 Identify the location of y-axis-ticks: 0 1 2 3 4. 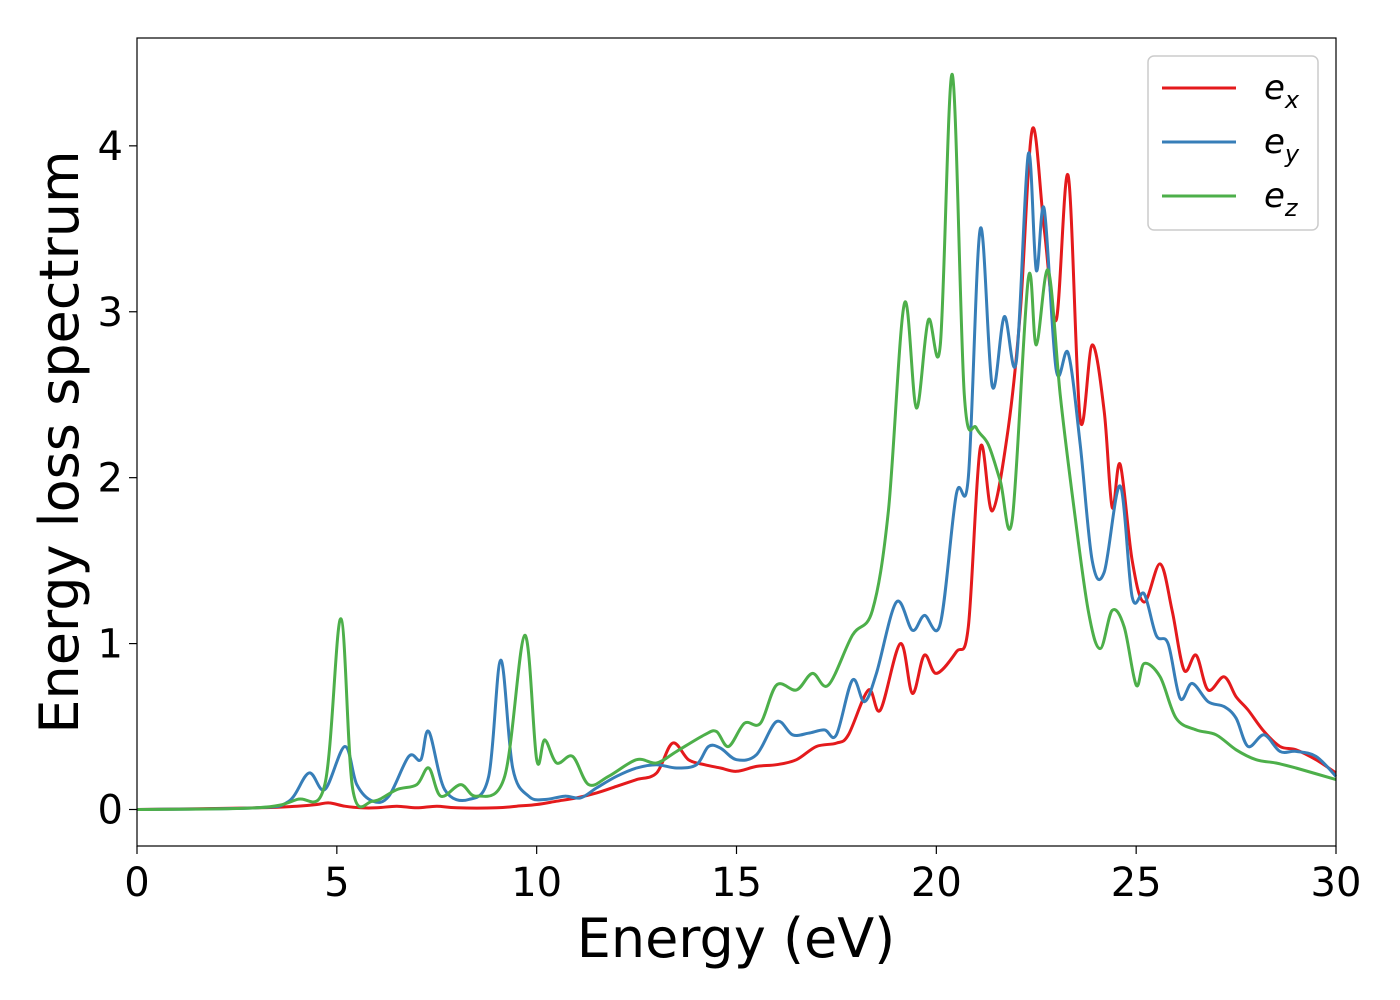
(117, 478).